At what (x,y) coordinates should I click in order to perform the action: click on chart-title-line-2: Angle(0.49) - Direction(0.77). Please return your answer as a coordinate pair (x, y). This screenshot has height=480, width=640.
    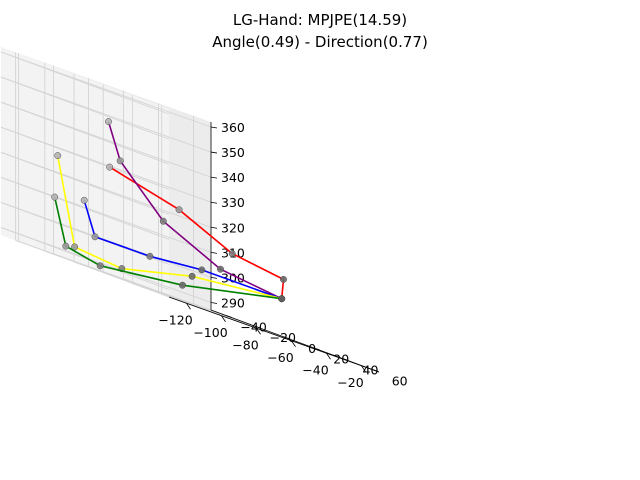
    Looking at the image, I should click on (320, 42).